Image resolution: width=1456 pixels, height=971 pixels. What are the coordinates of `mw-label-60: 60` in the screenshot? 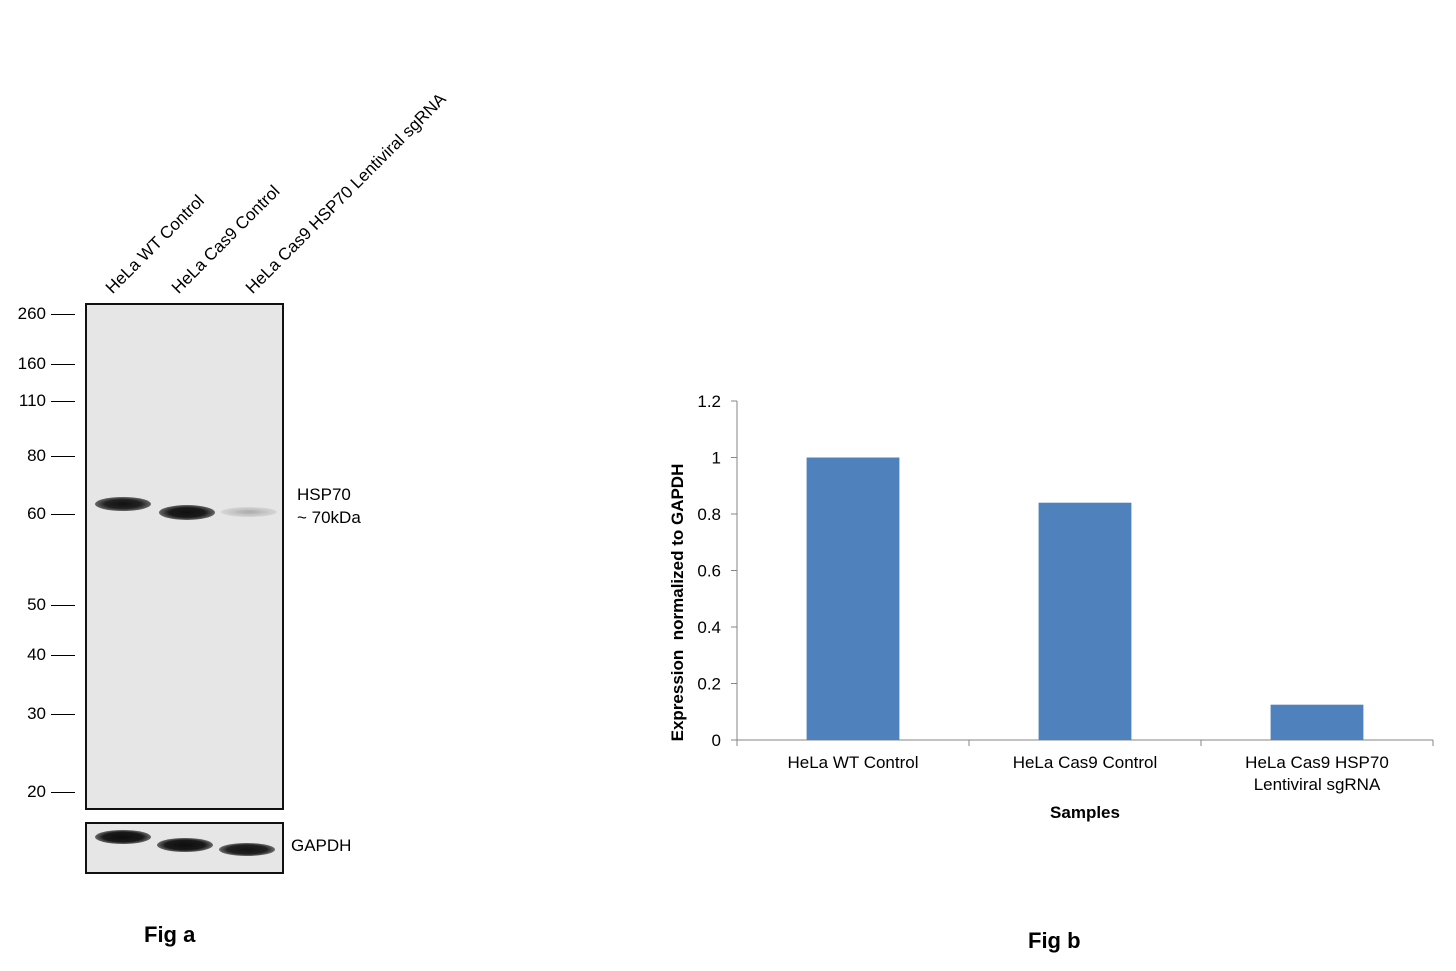 It's located at (36, 513).